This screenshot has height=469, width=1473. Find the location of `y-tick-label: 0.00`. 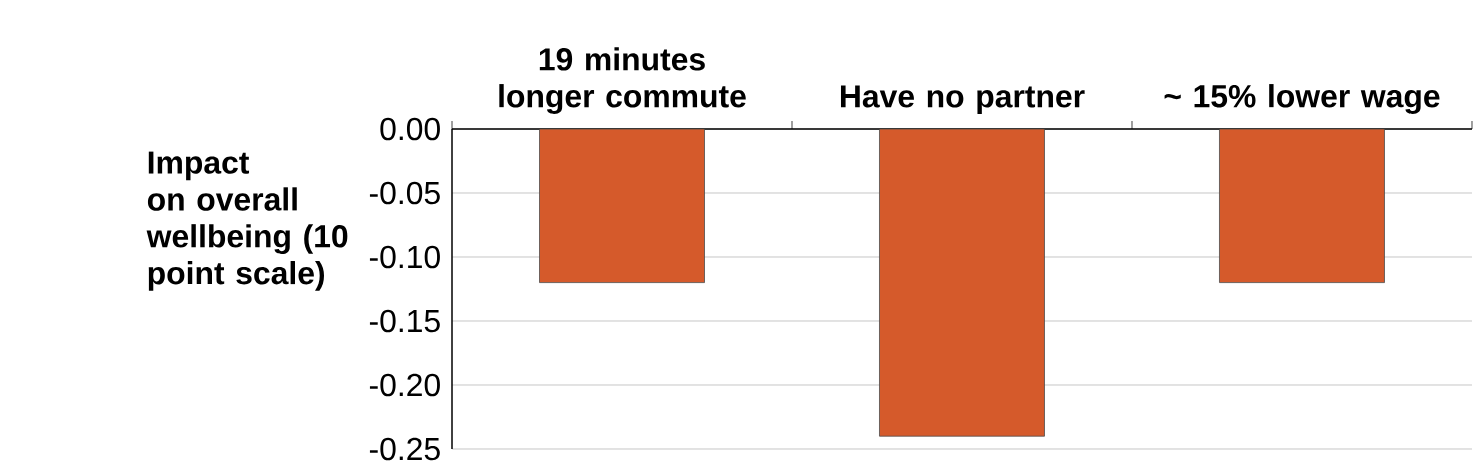

y-tick-label: 0.00 is located at coordinates (410, 129).